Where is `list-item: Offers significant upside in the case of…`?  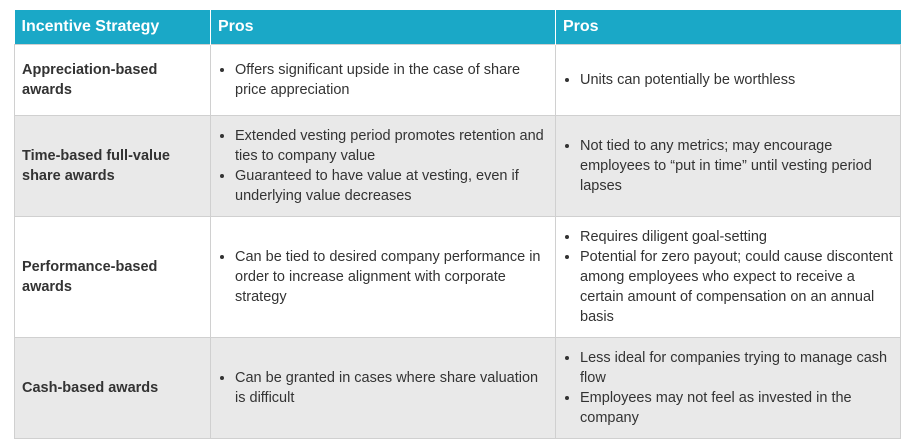
list-item: Offers significant upside in the case of… is located at coordinates (392, 80).